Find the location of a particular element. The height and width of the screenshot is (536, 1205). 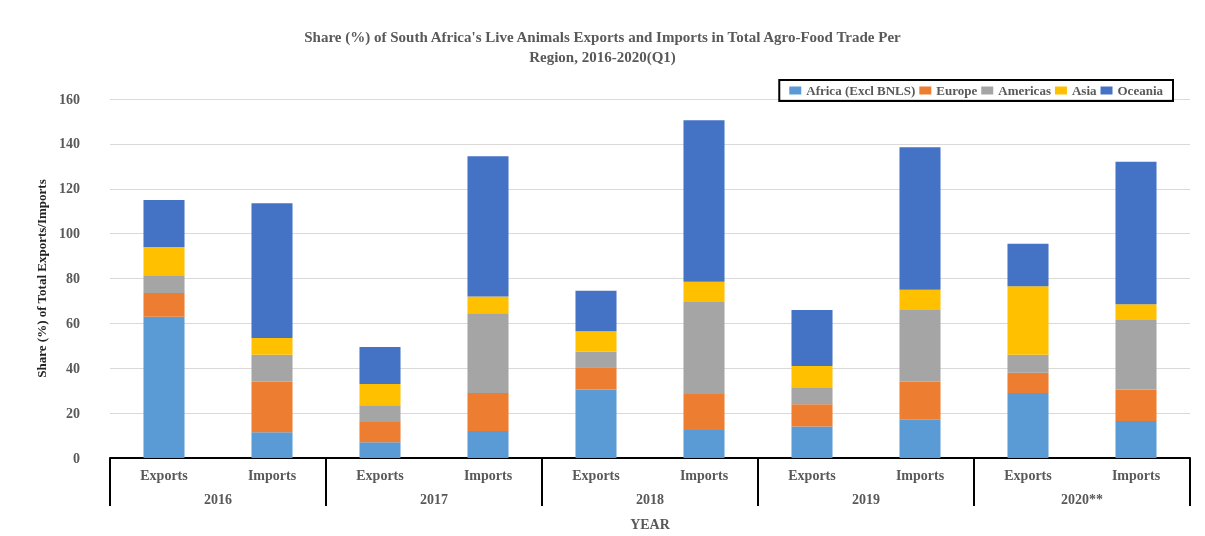

text: 2017 is located at coordinates (434, 499).